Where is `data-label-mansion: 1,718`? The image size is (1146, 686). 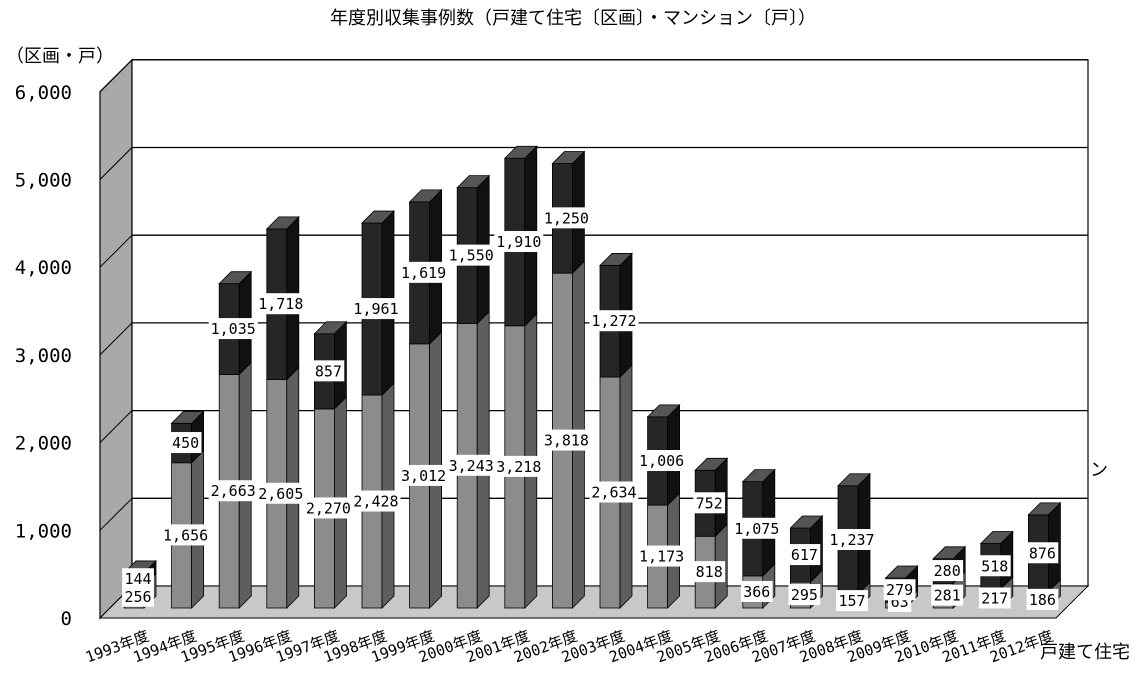 data-label-mansion: 1,718 is located at coordinates (281, 304).